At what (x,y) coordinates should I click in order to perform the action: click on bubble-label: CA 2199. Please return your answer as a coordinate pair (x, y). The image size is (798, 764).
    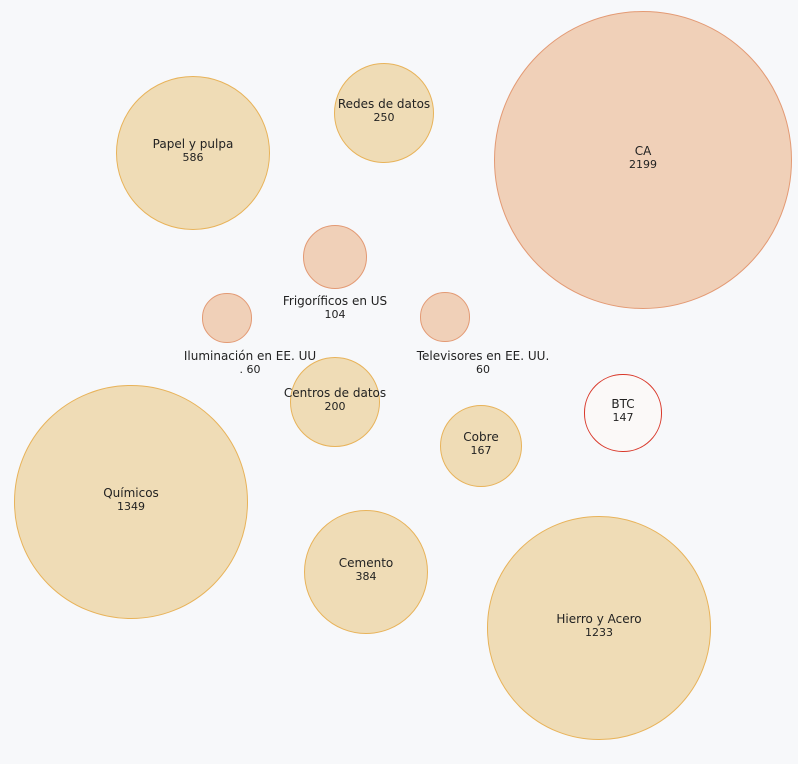
    Looking at the image, I should click on (643, 157).